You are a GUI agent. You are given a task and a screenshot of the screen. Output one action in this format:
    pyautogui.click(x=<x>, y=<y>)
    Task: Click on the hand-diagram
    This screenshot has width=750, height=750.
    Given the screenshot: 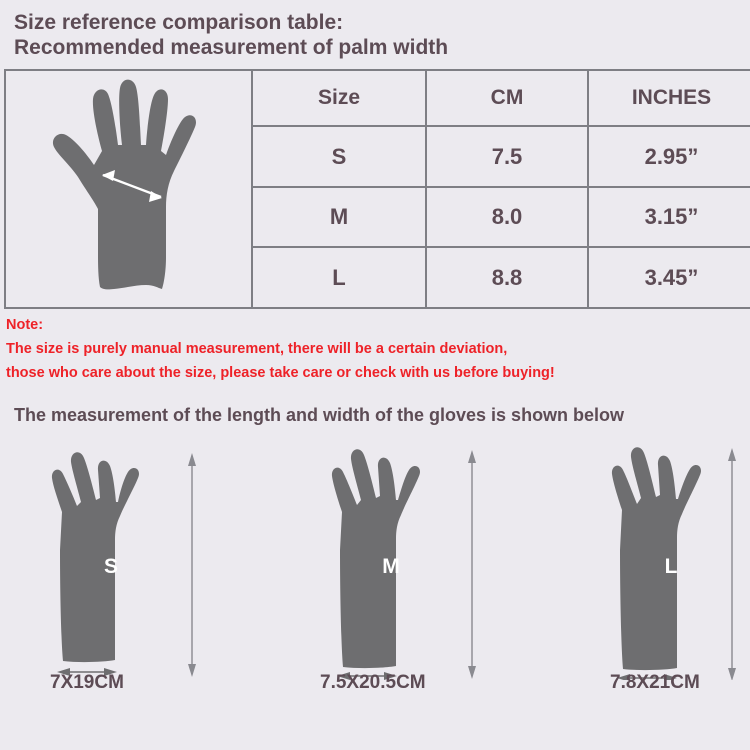 What is the action you would take?
    pyautogui.click(x=128, y=189)
    